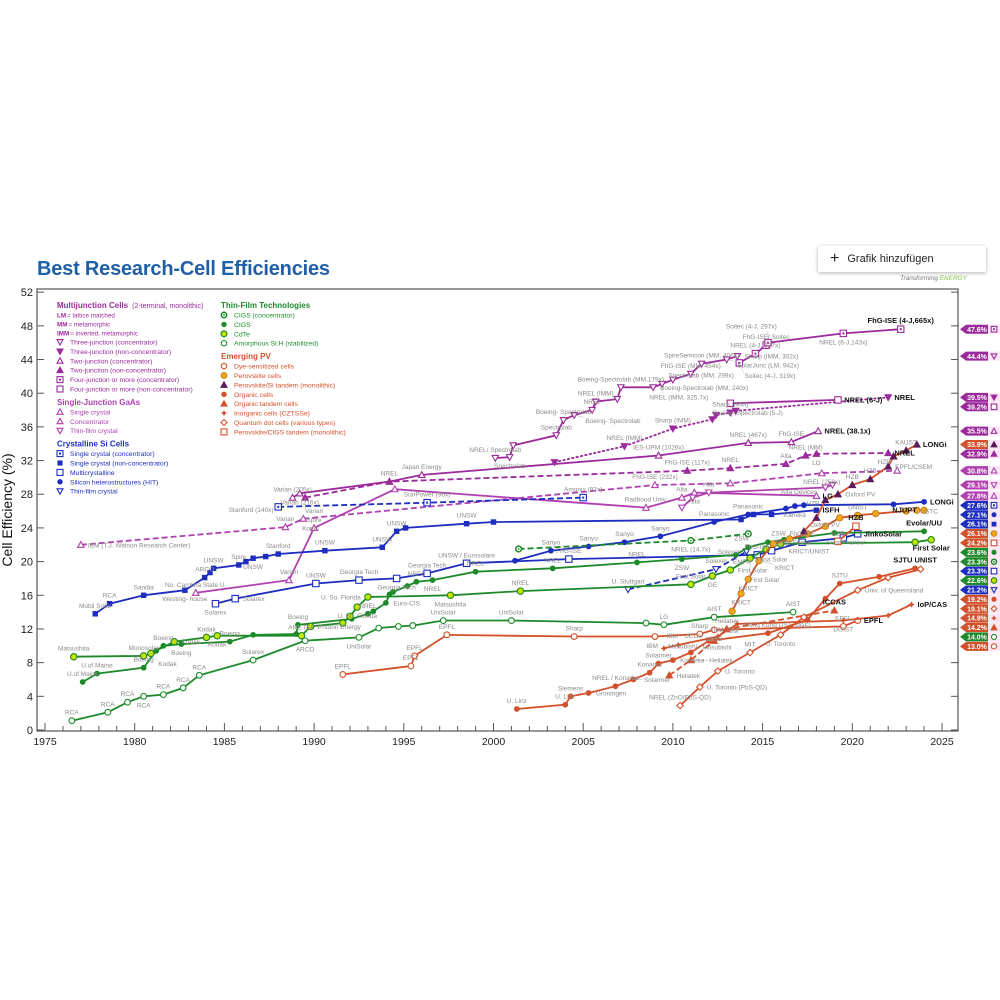  Describe the element at coordinates (980, 496) in the screenshot. I see `record-badge: 27.8%` at that location.